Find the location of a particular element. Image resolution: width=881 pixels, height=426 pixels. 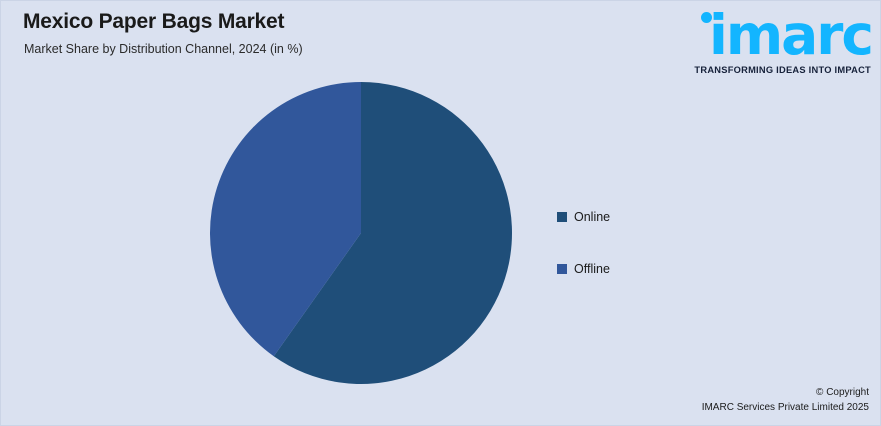

imarc-logo: imarc TRANSFORMING IDEAS INTO IMPACT is located at coordinates (778, 42).